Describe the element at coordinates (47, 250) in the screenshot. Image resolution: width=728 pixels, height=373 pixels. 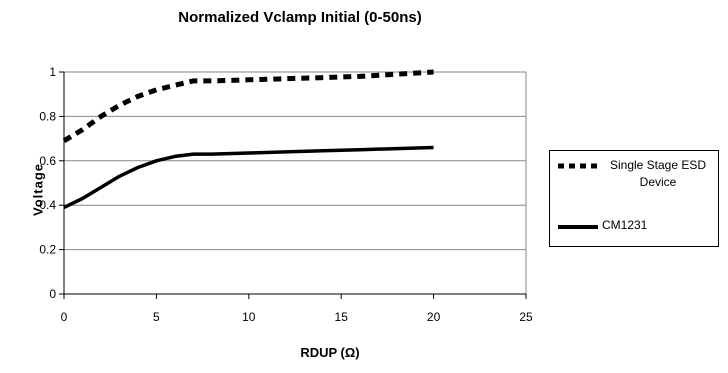
I see `y-tick-label: 0.2` at that location.